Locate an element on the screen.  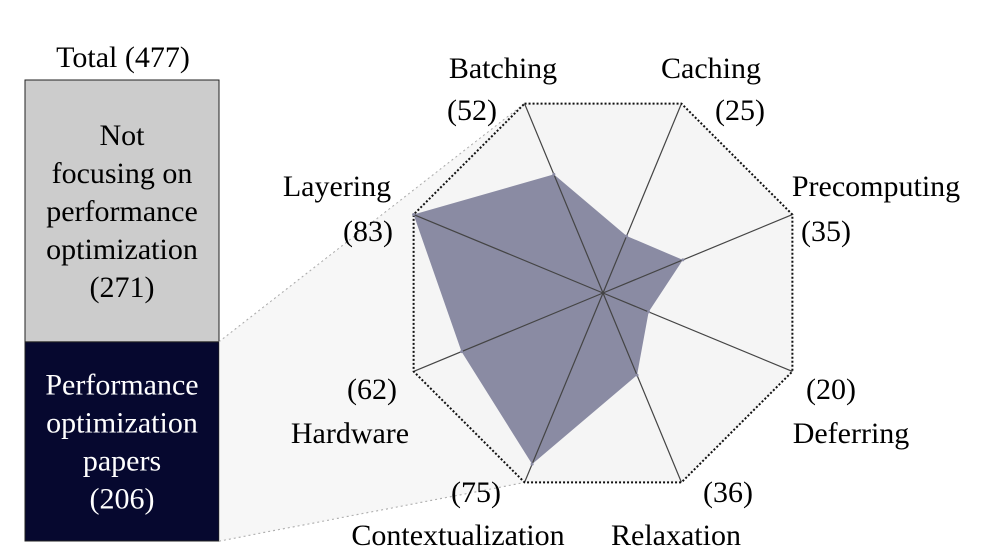
radar-axis-count-5: (75) is located at coordinates (476, 492).